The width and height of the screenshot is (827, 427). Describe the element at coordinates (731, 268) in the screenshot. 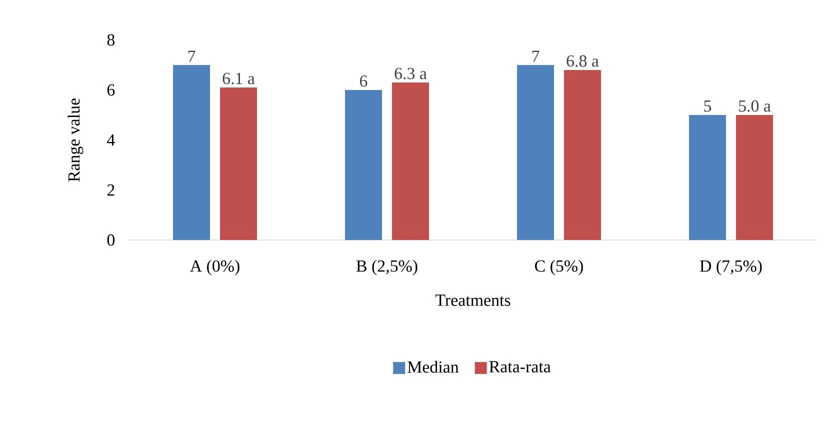

I see `x-tick-label: D (7,5%)` at that location.